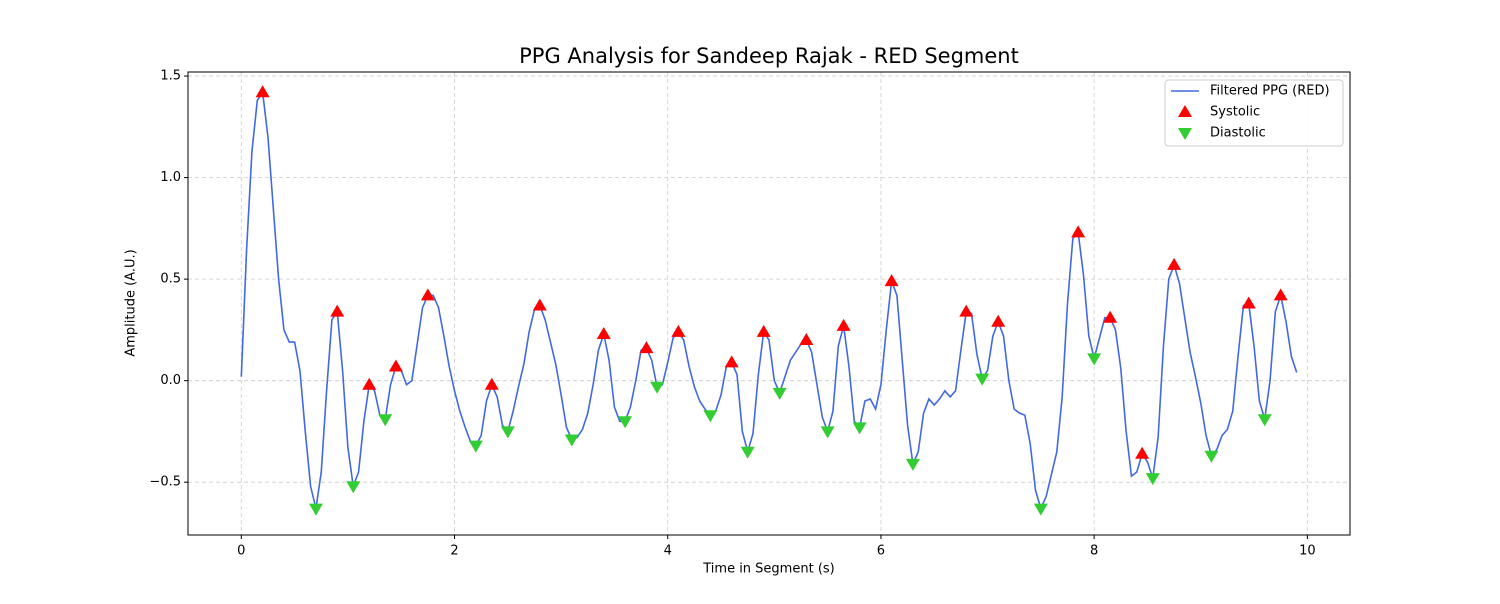 Image resolution: width=1500 pixels, height=604 pixels. Describe the element at coordinates (1094, 551) in the screenshot. I see `x-tick-label: 8` at that location.